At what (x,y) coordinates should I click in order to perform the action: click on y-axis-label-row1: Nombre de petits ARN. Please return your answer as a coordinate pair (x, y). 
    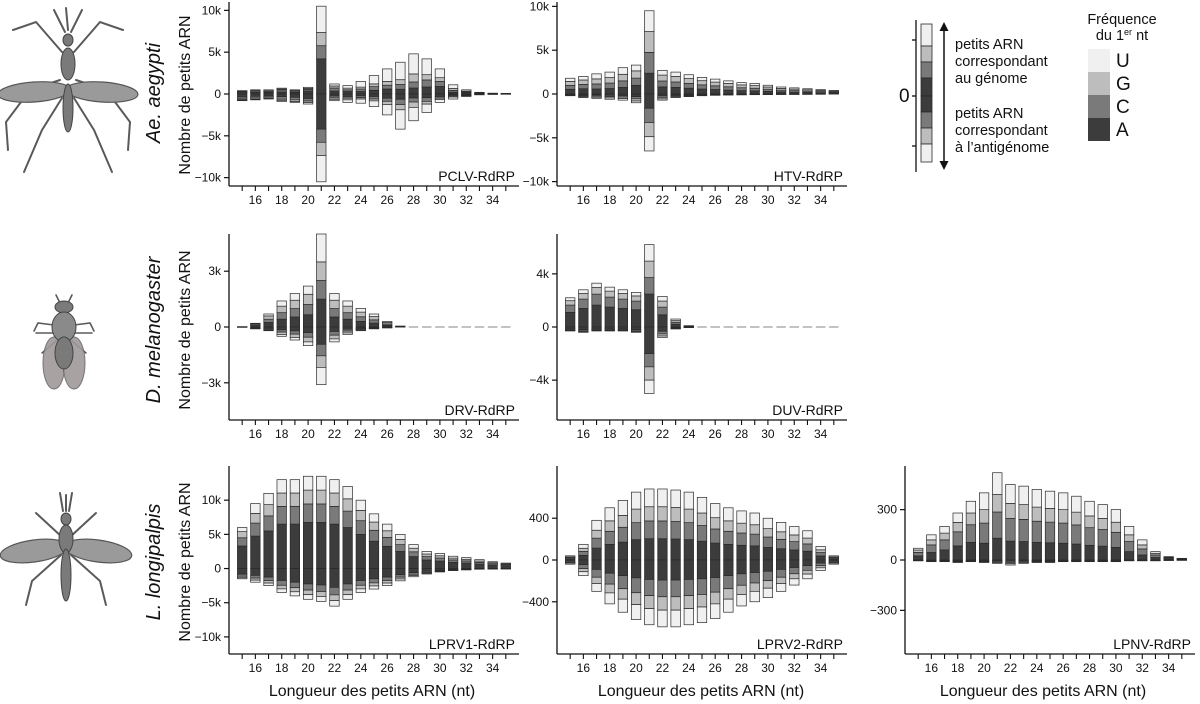
    Looking at the image, I should click on (185, 94).